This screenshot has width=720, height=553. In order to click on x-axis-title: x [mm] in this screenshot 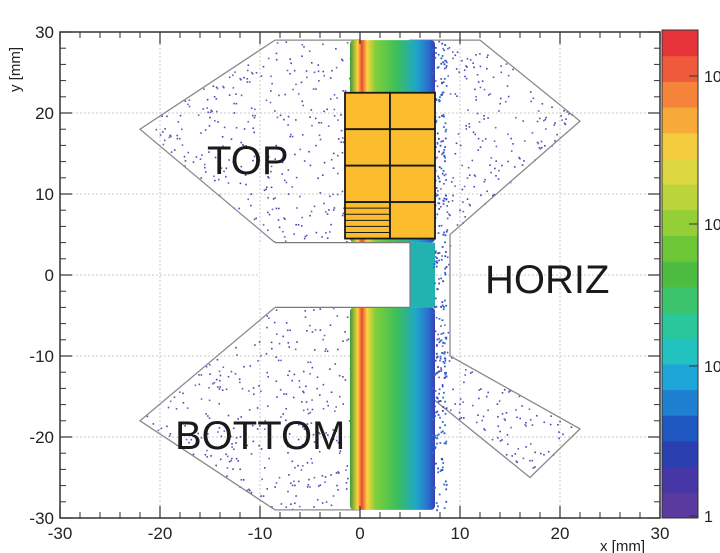, I will do `click(622, 545)`.